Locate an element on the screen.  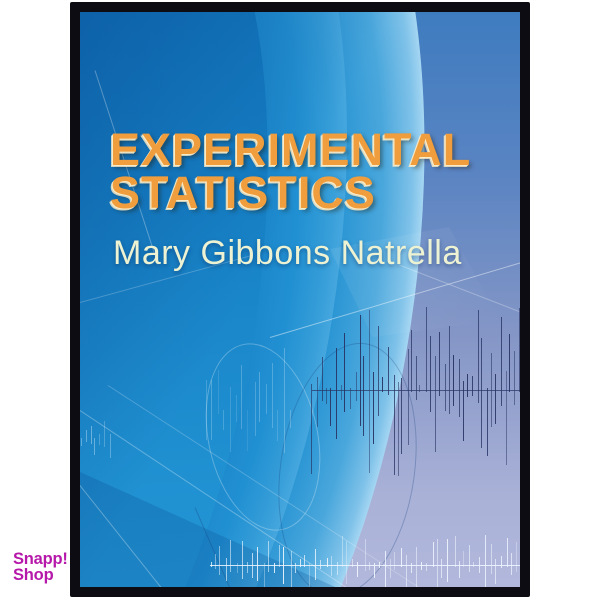
book-title: EXPERIMENTAL STATISTICS is located at coordinates (290, 172).